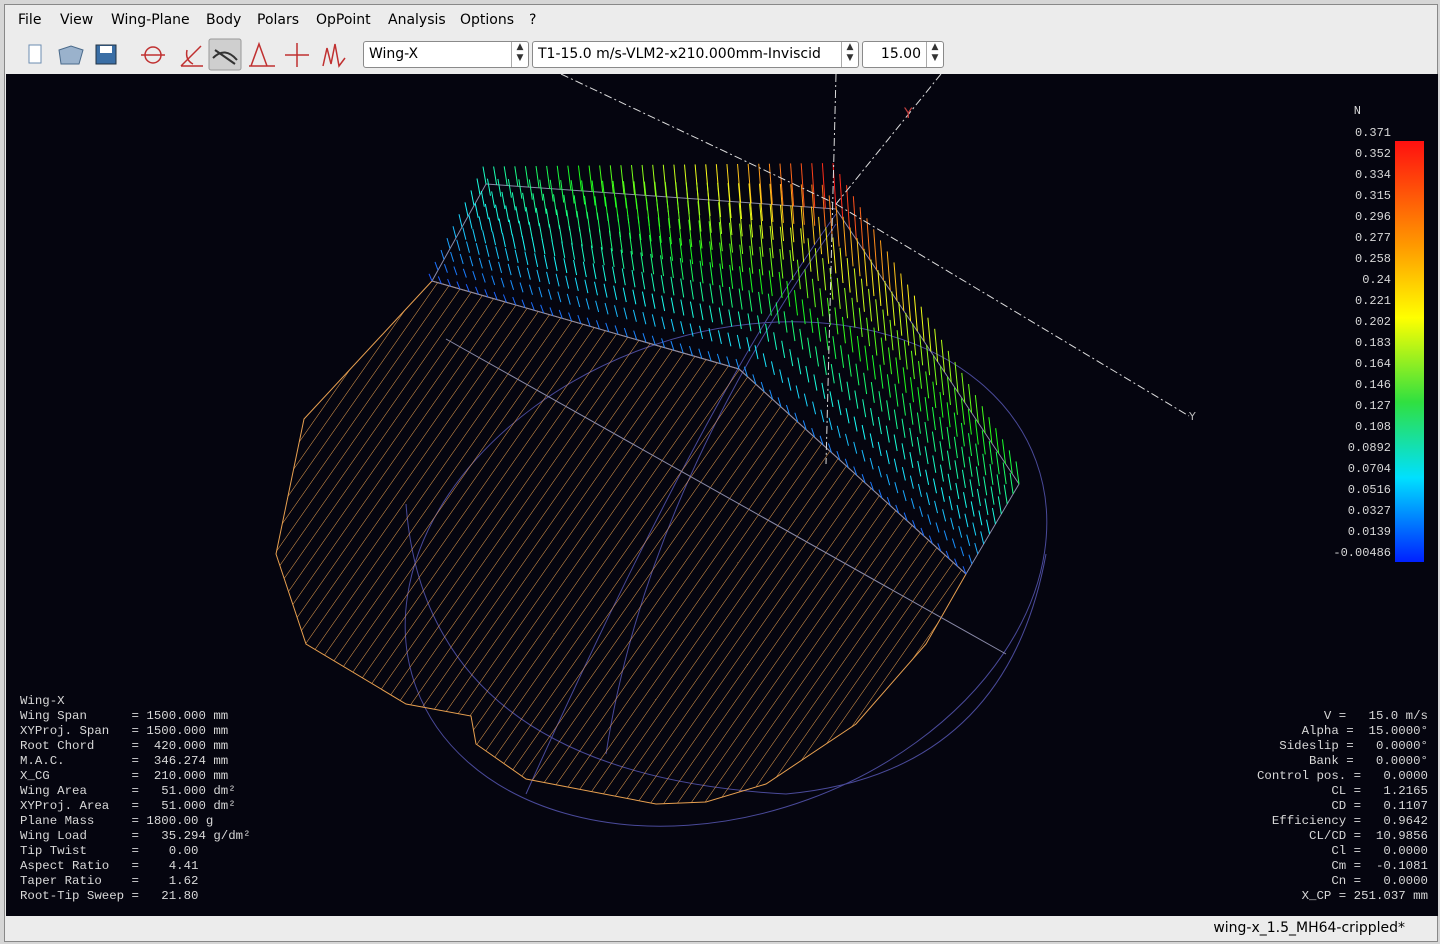 The height and width of the screenshot is (944, 1440). Describe the element at coordinates (191, 56) in the screenshot. I see `cp-view-icon` at that location.